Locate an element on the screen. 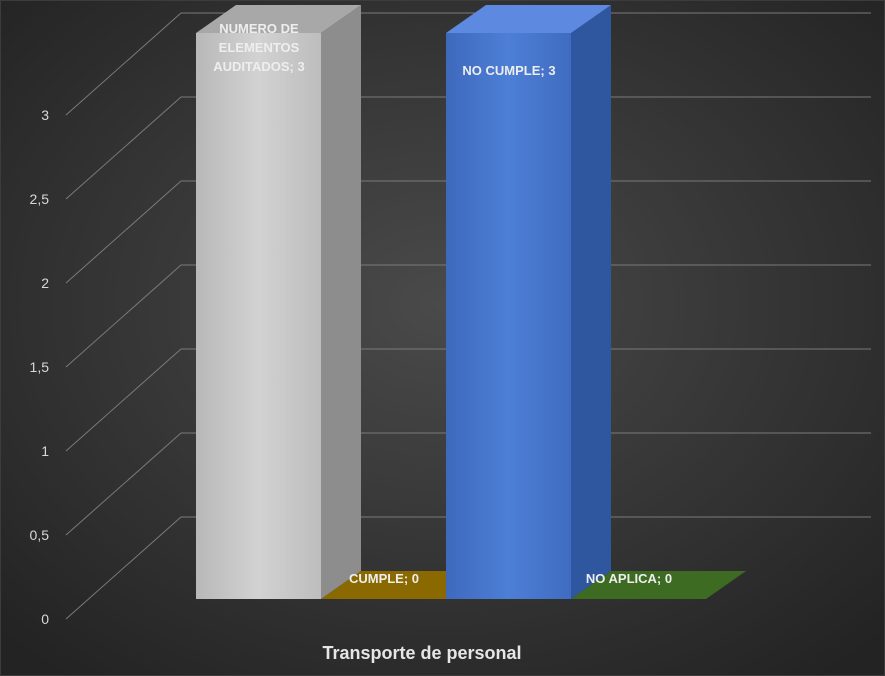 This screenshot has height=676, width=885. y-axis-ticks: 0 0,5 1 1,5 2 2,5 3 is located at coordinates (40, 367).